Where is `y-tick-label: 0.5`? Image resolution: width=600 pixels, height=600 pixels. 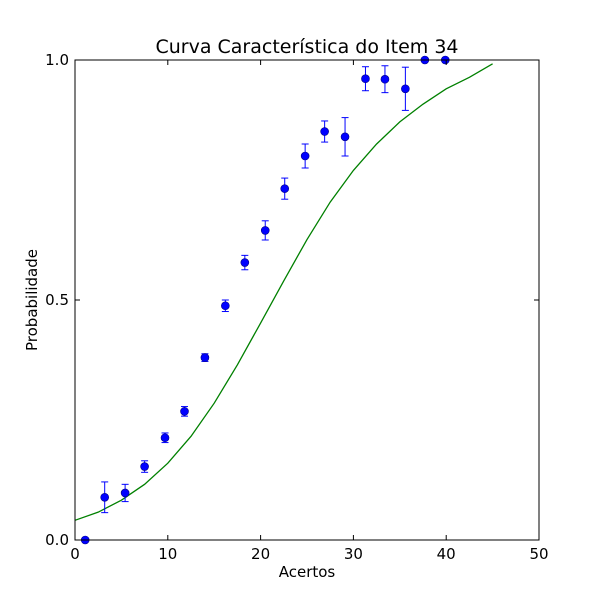 y-tick-label: 0.5 is located at coordinates (57, 300).